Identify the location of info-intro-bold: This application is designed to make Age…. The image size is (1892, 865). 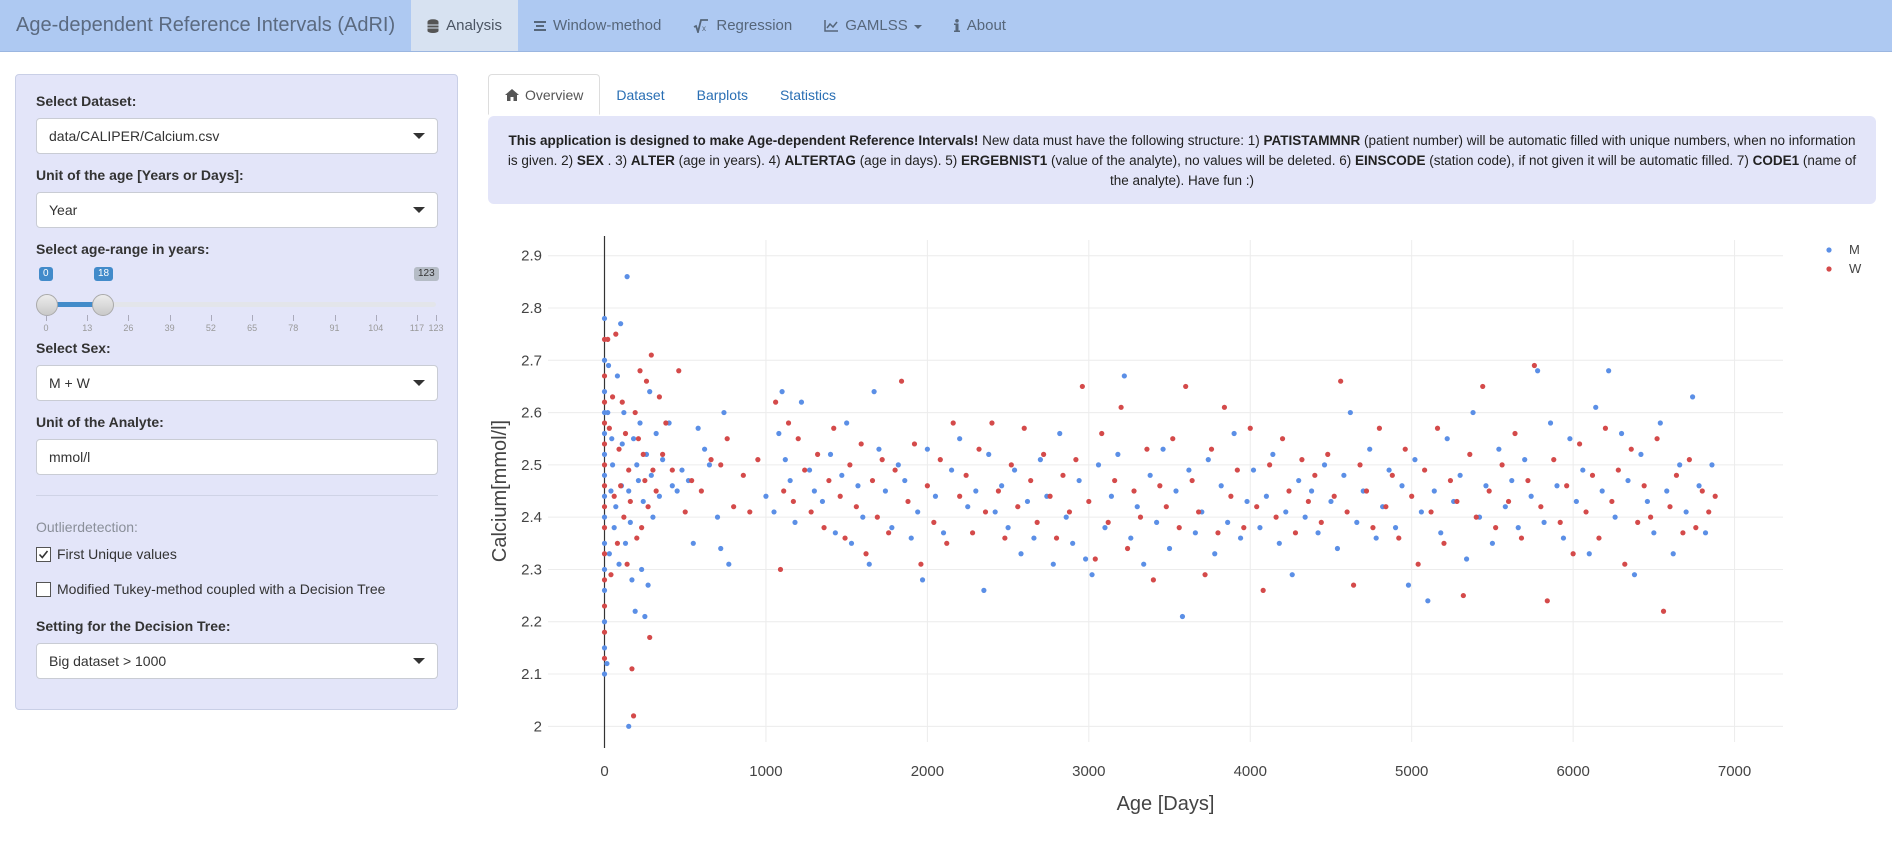
(743, 140).